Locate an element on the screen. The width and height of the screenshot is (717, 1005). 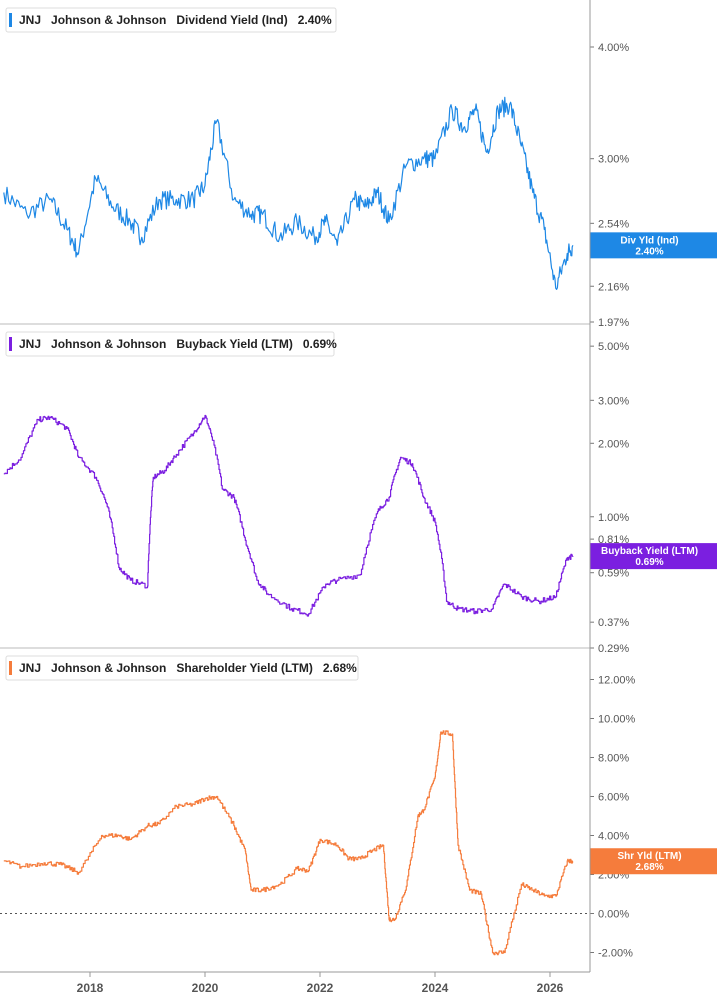
value-tag-value: 2.68% is located at coordinates (649, 867).